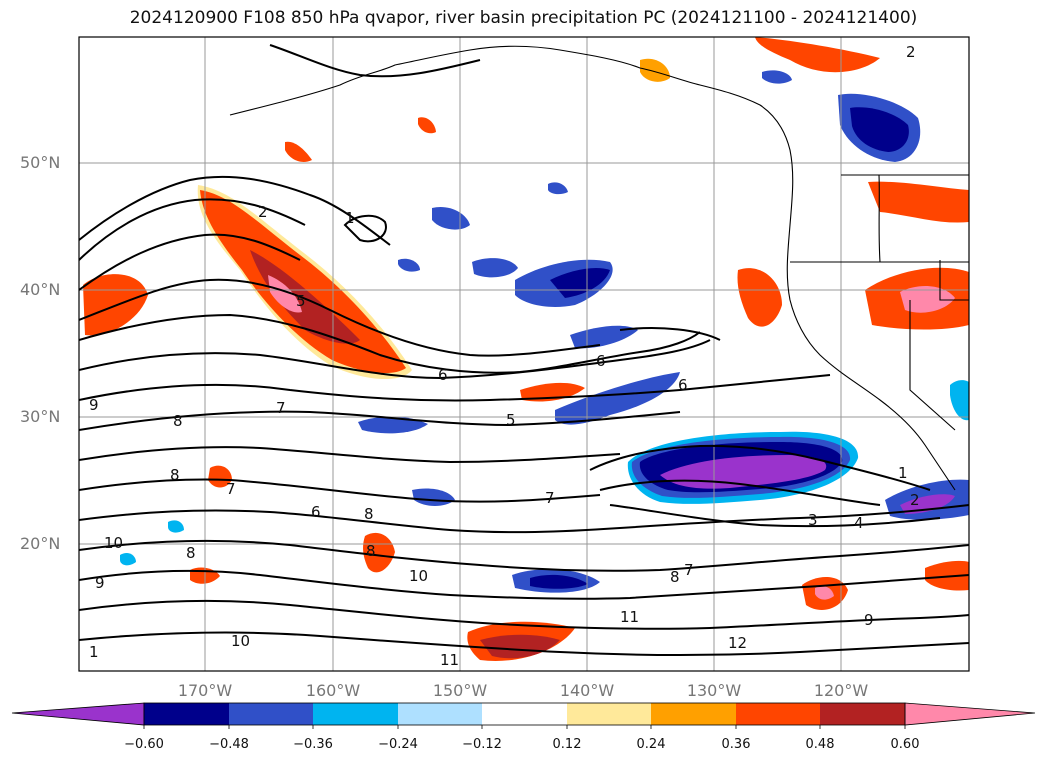 The height and width of the screenshot is (765, 1047). What do you see at coordinates (482, 744) in the screenshot?
I see `colorbar-tick-label: −0.12` at bounding box center [482, 744].